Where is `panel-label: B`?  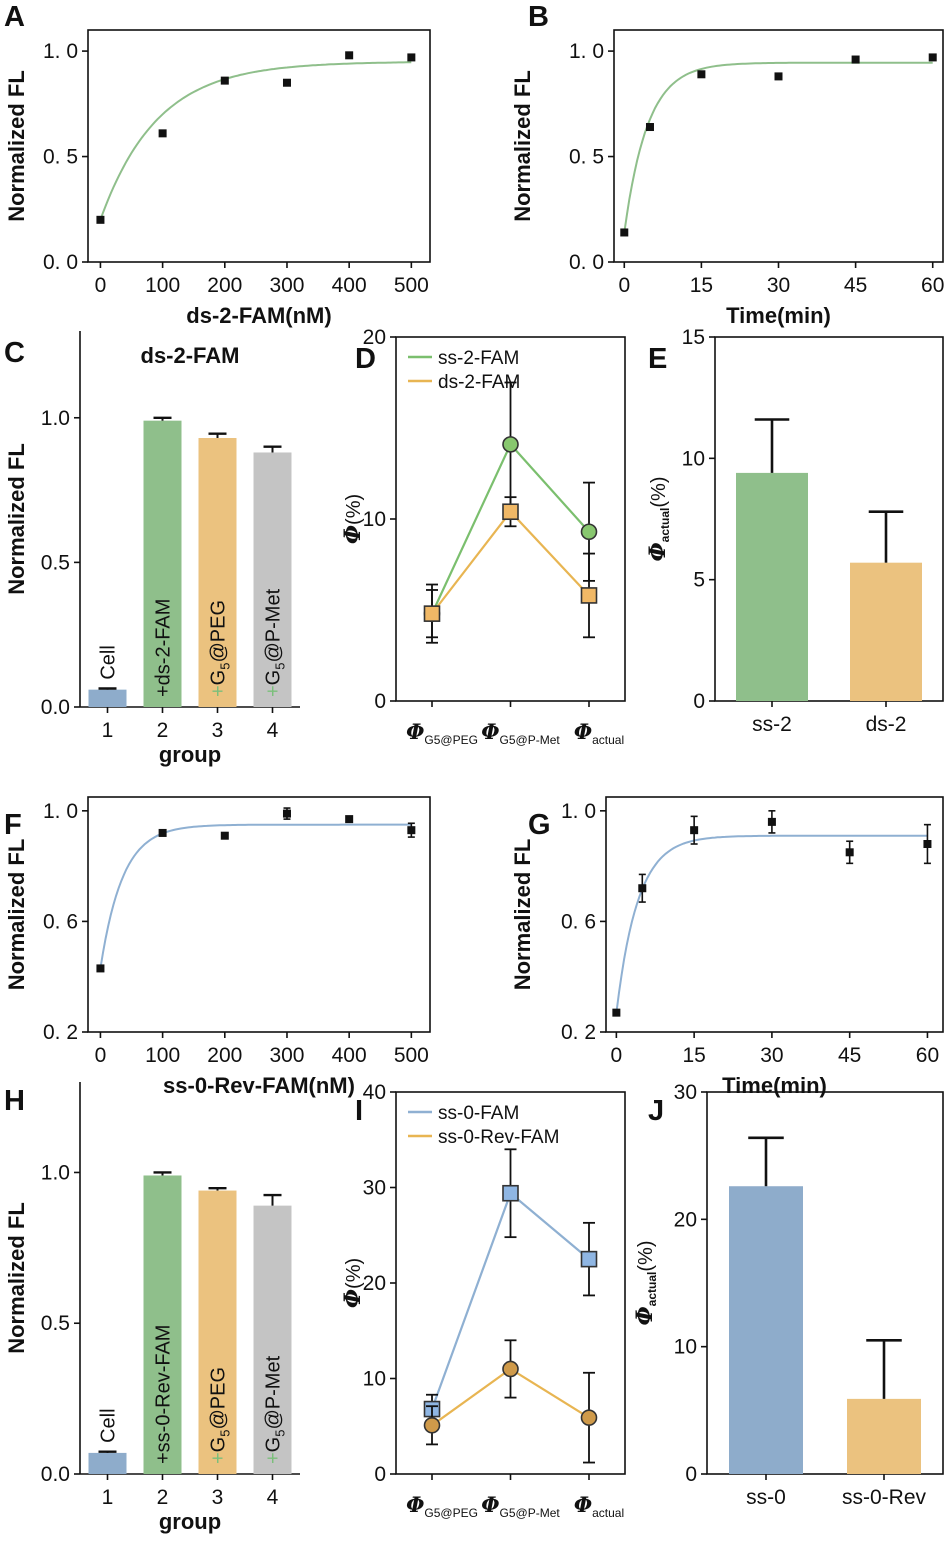 panel-label: B is located at coordinates (538, 17).